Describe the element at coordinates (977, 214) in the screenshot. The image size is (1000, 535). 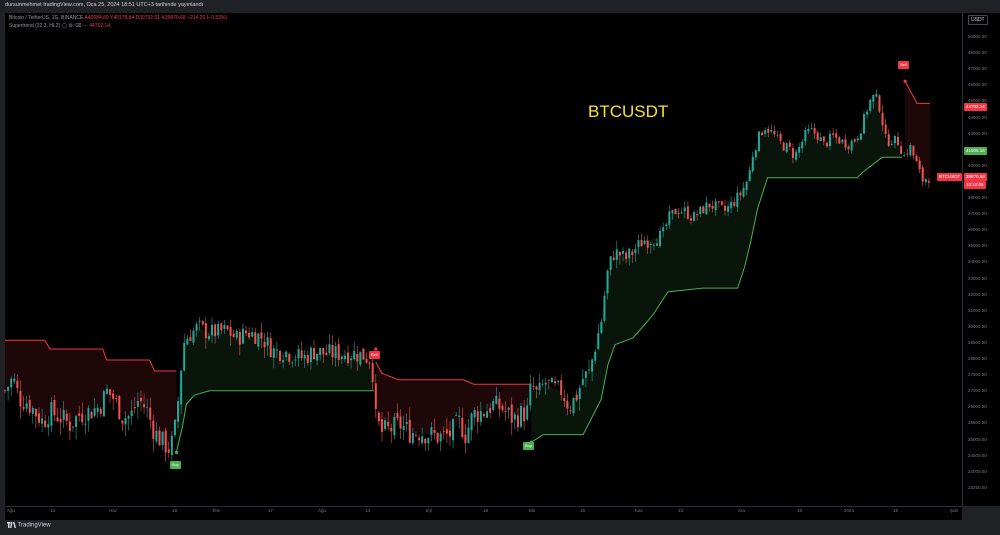
I see `price-tick-label: 37000.00` at that location.